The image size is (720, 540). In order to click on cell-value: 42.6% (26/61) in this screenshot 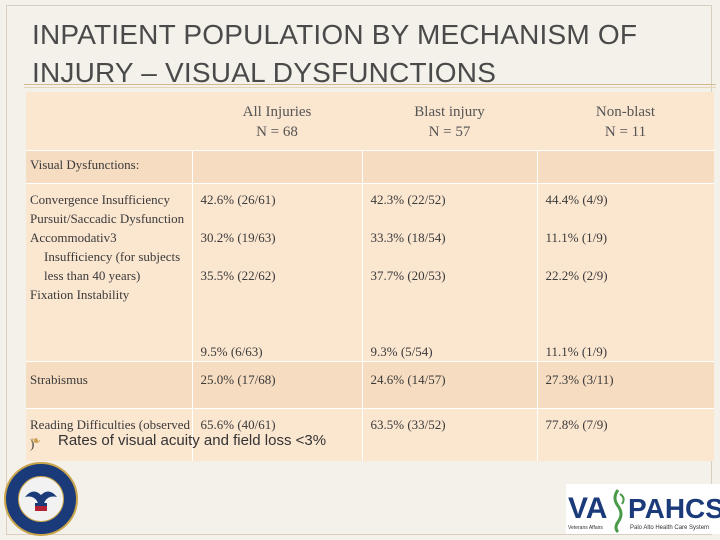, I will do `click(238, 199)`.